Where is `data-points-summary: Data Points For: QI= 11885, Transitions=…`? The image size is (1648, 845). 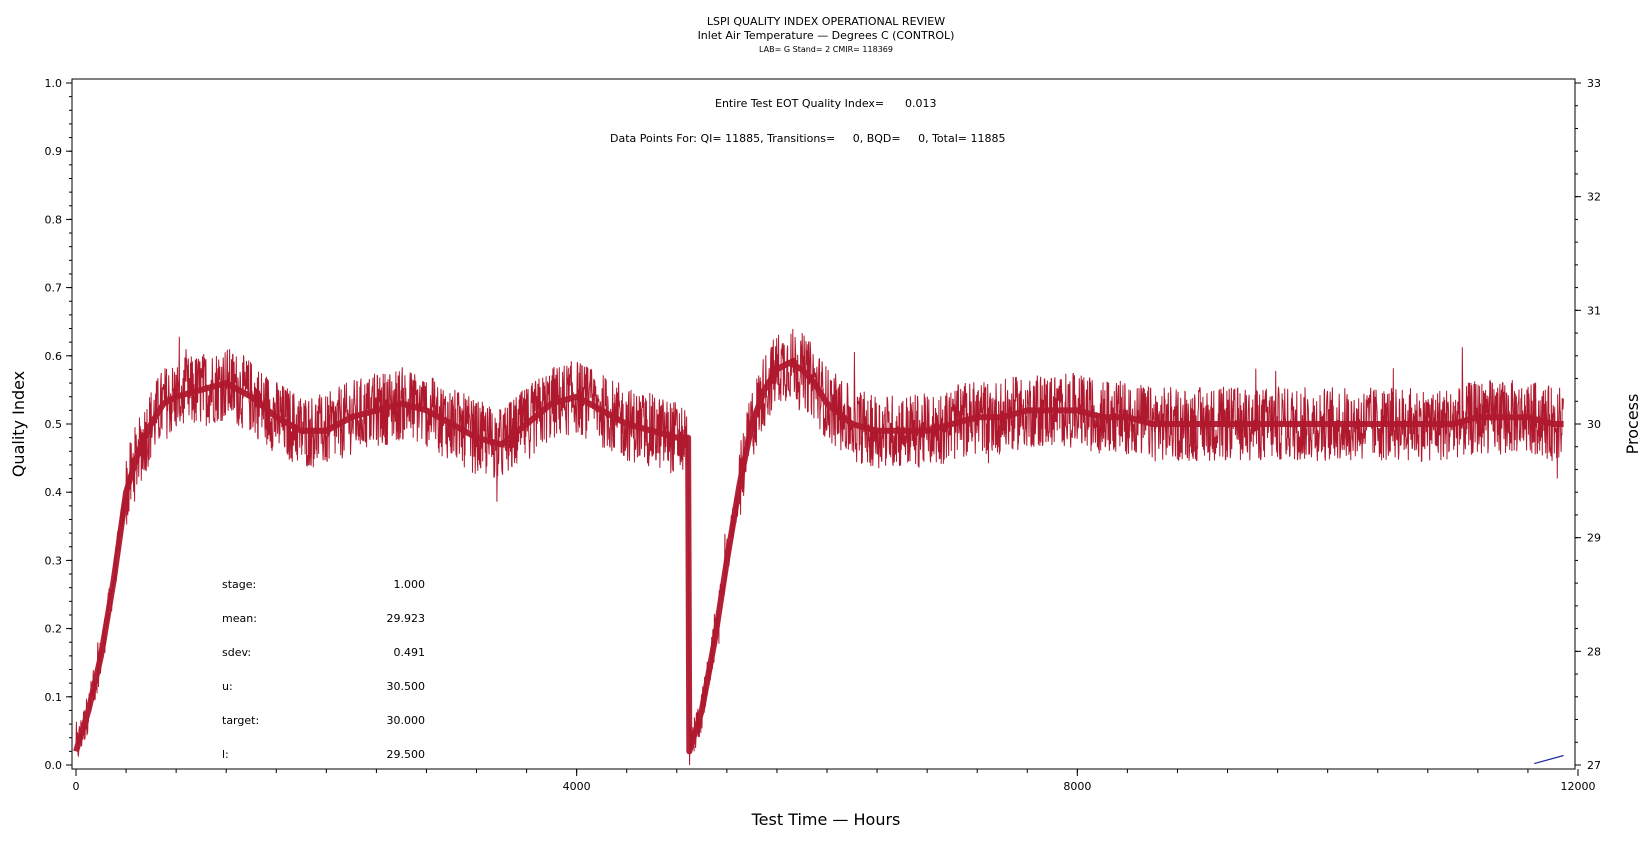 data-points-summary: Data Points For: QI= 11885, Transitions=… is located at coordinates (807, 138).